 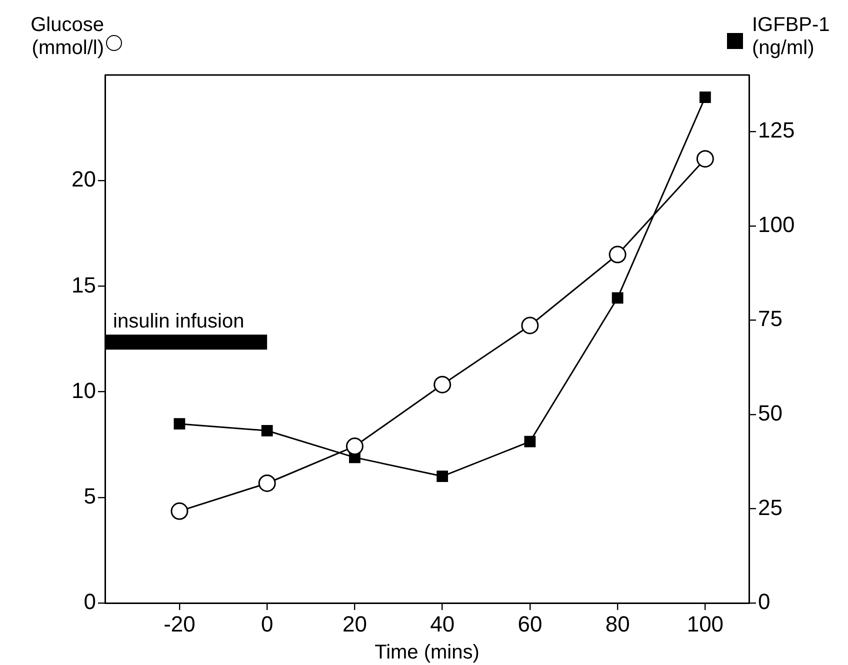 I want to click on y-tick-label: 15, so click(x=84, y=285).